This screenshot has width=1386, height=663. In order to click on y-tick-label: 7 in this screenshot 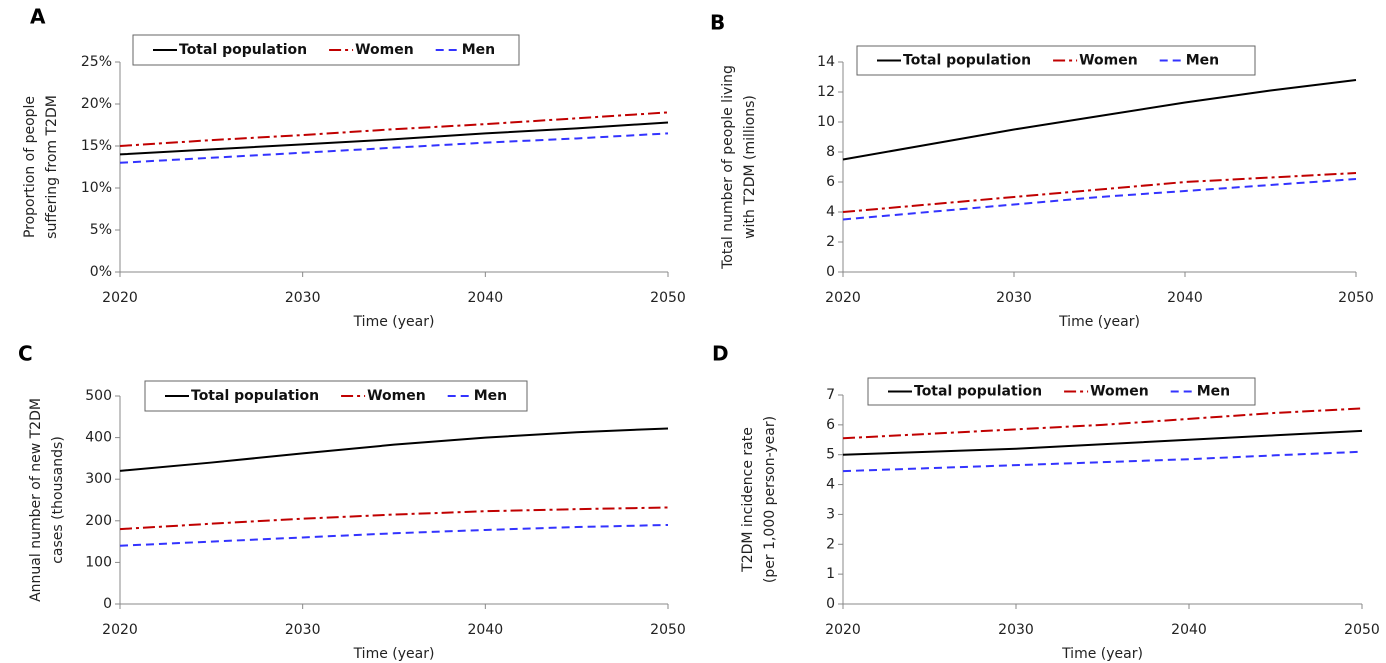, I will do `click(830, 395)`.